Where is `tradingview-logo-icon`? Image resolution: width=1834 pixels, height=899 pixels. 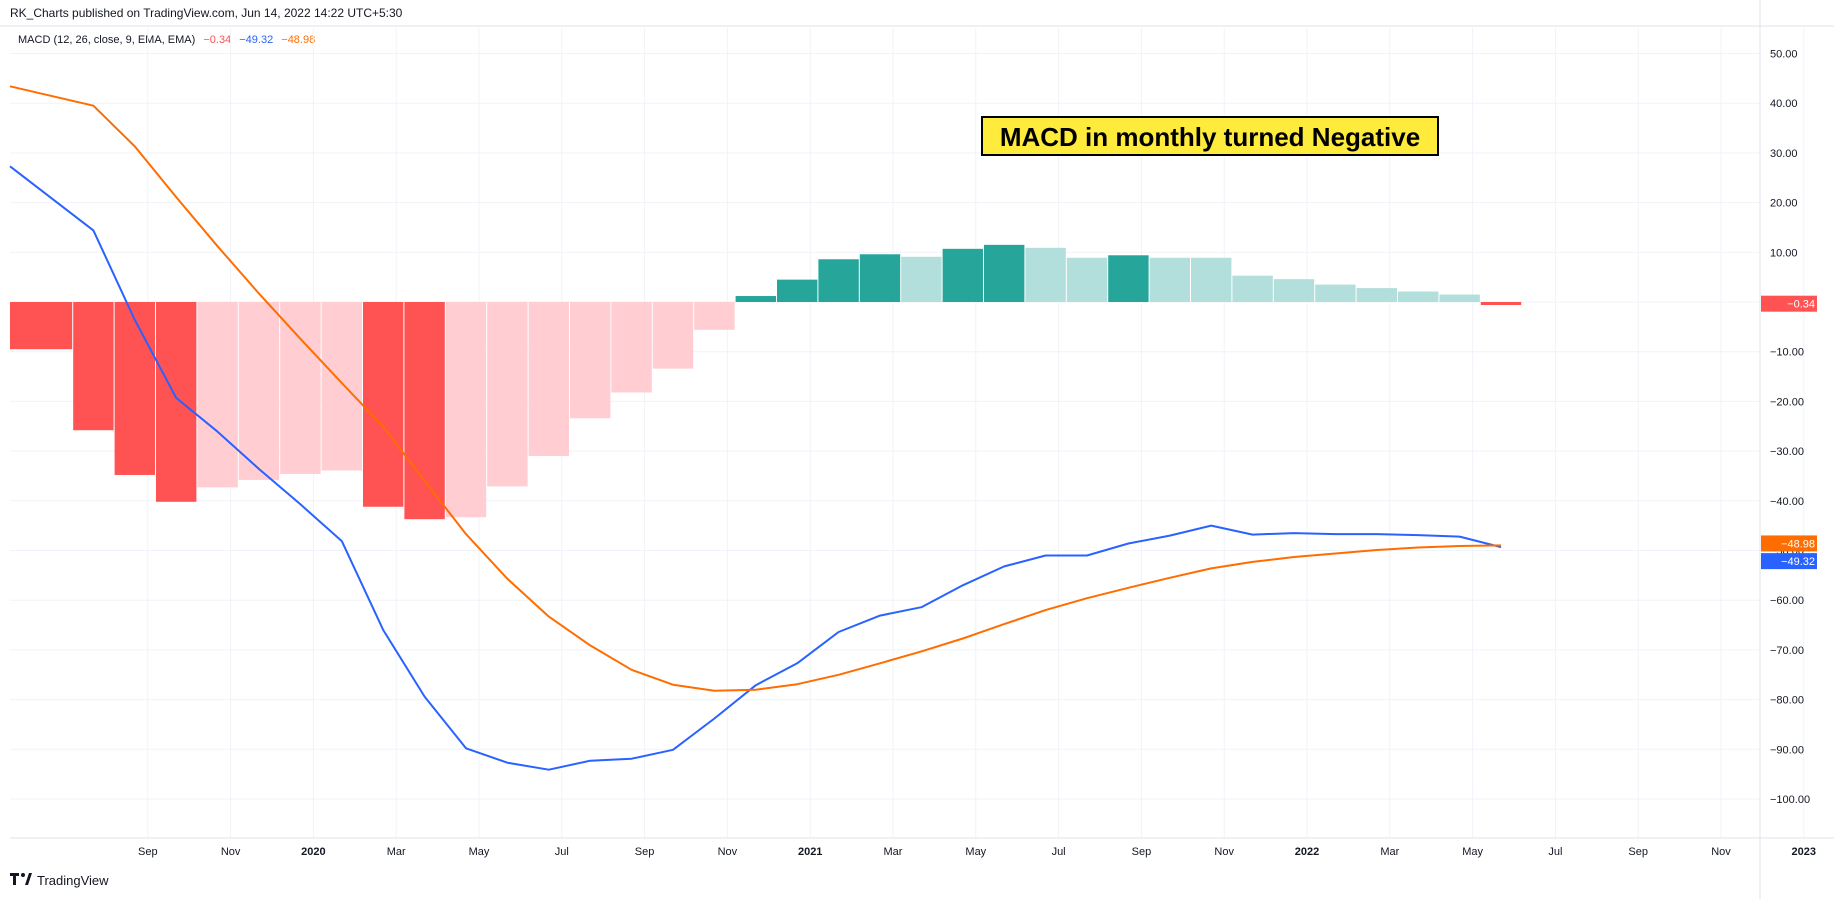
tradingview-logo-icon is located at coordinates (21, 880).